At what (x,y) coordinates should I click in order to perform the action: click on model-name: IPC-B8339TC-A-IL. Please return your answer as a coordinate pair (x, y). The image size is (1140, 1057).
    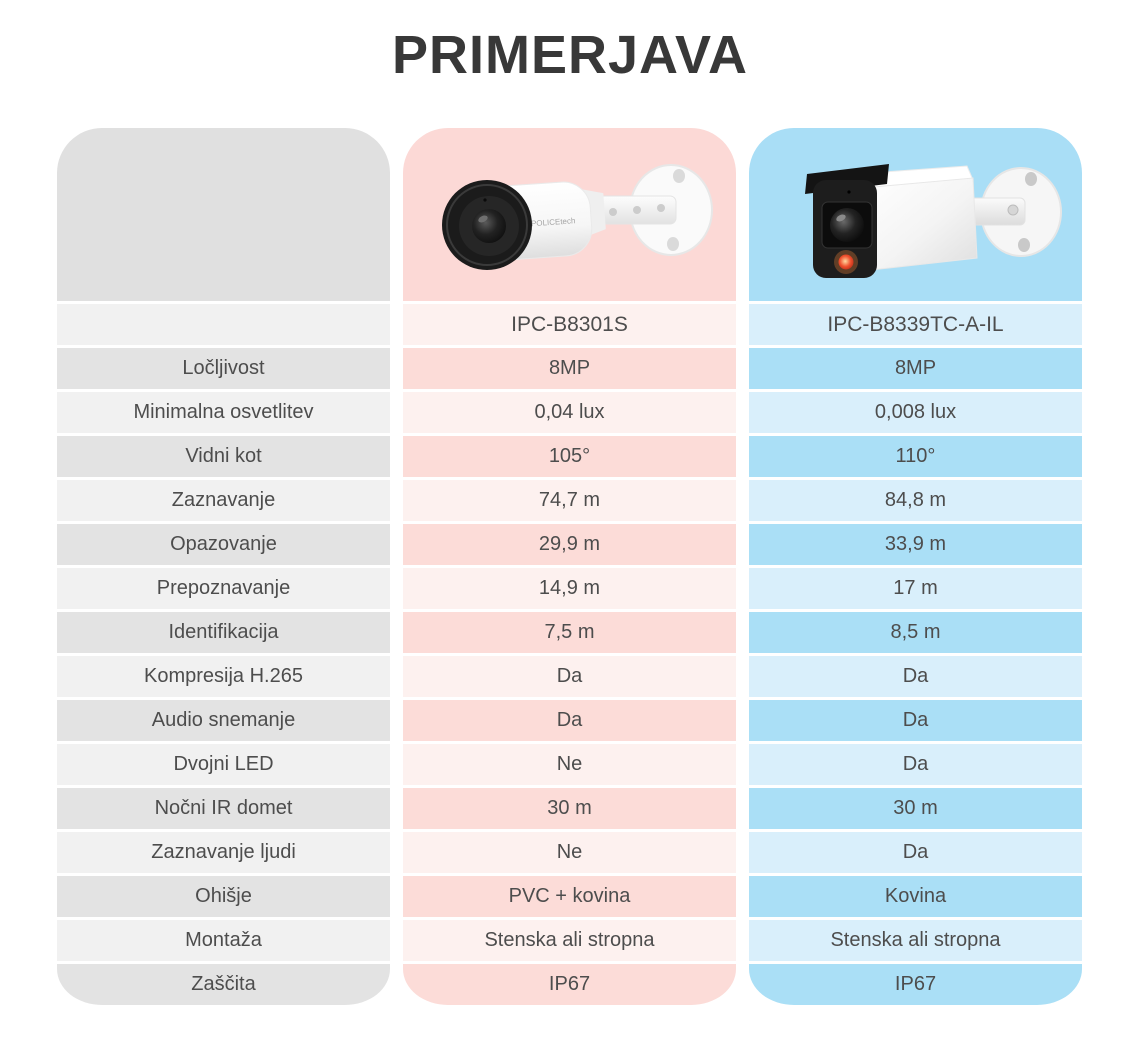
    Looking at the image, I should click on (915, 324).